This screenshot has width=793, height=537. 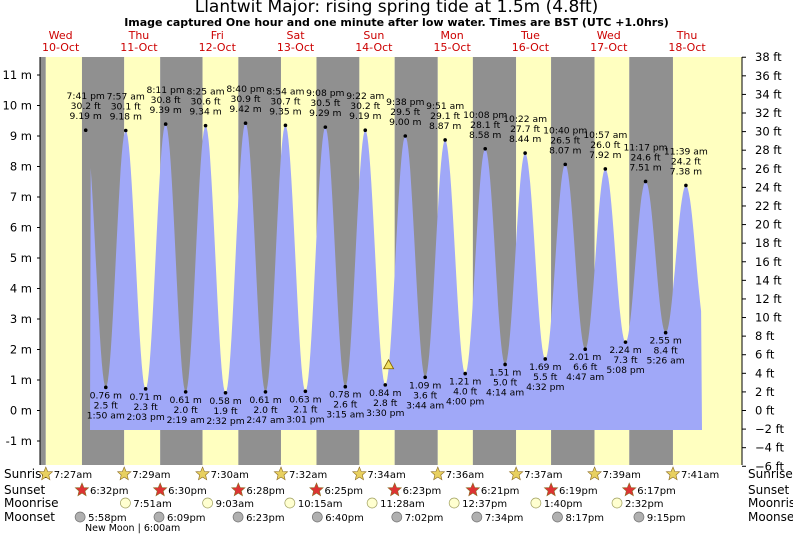 I want to click on low-tide-label: 2:19 am, so click(x=186, y=420).